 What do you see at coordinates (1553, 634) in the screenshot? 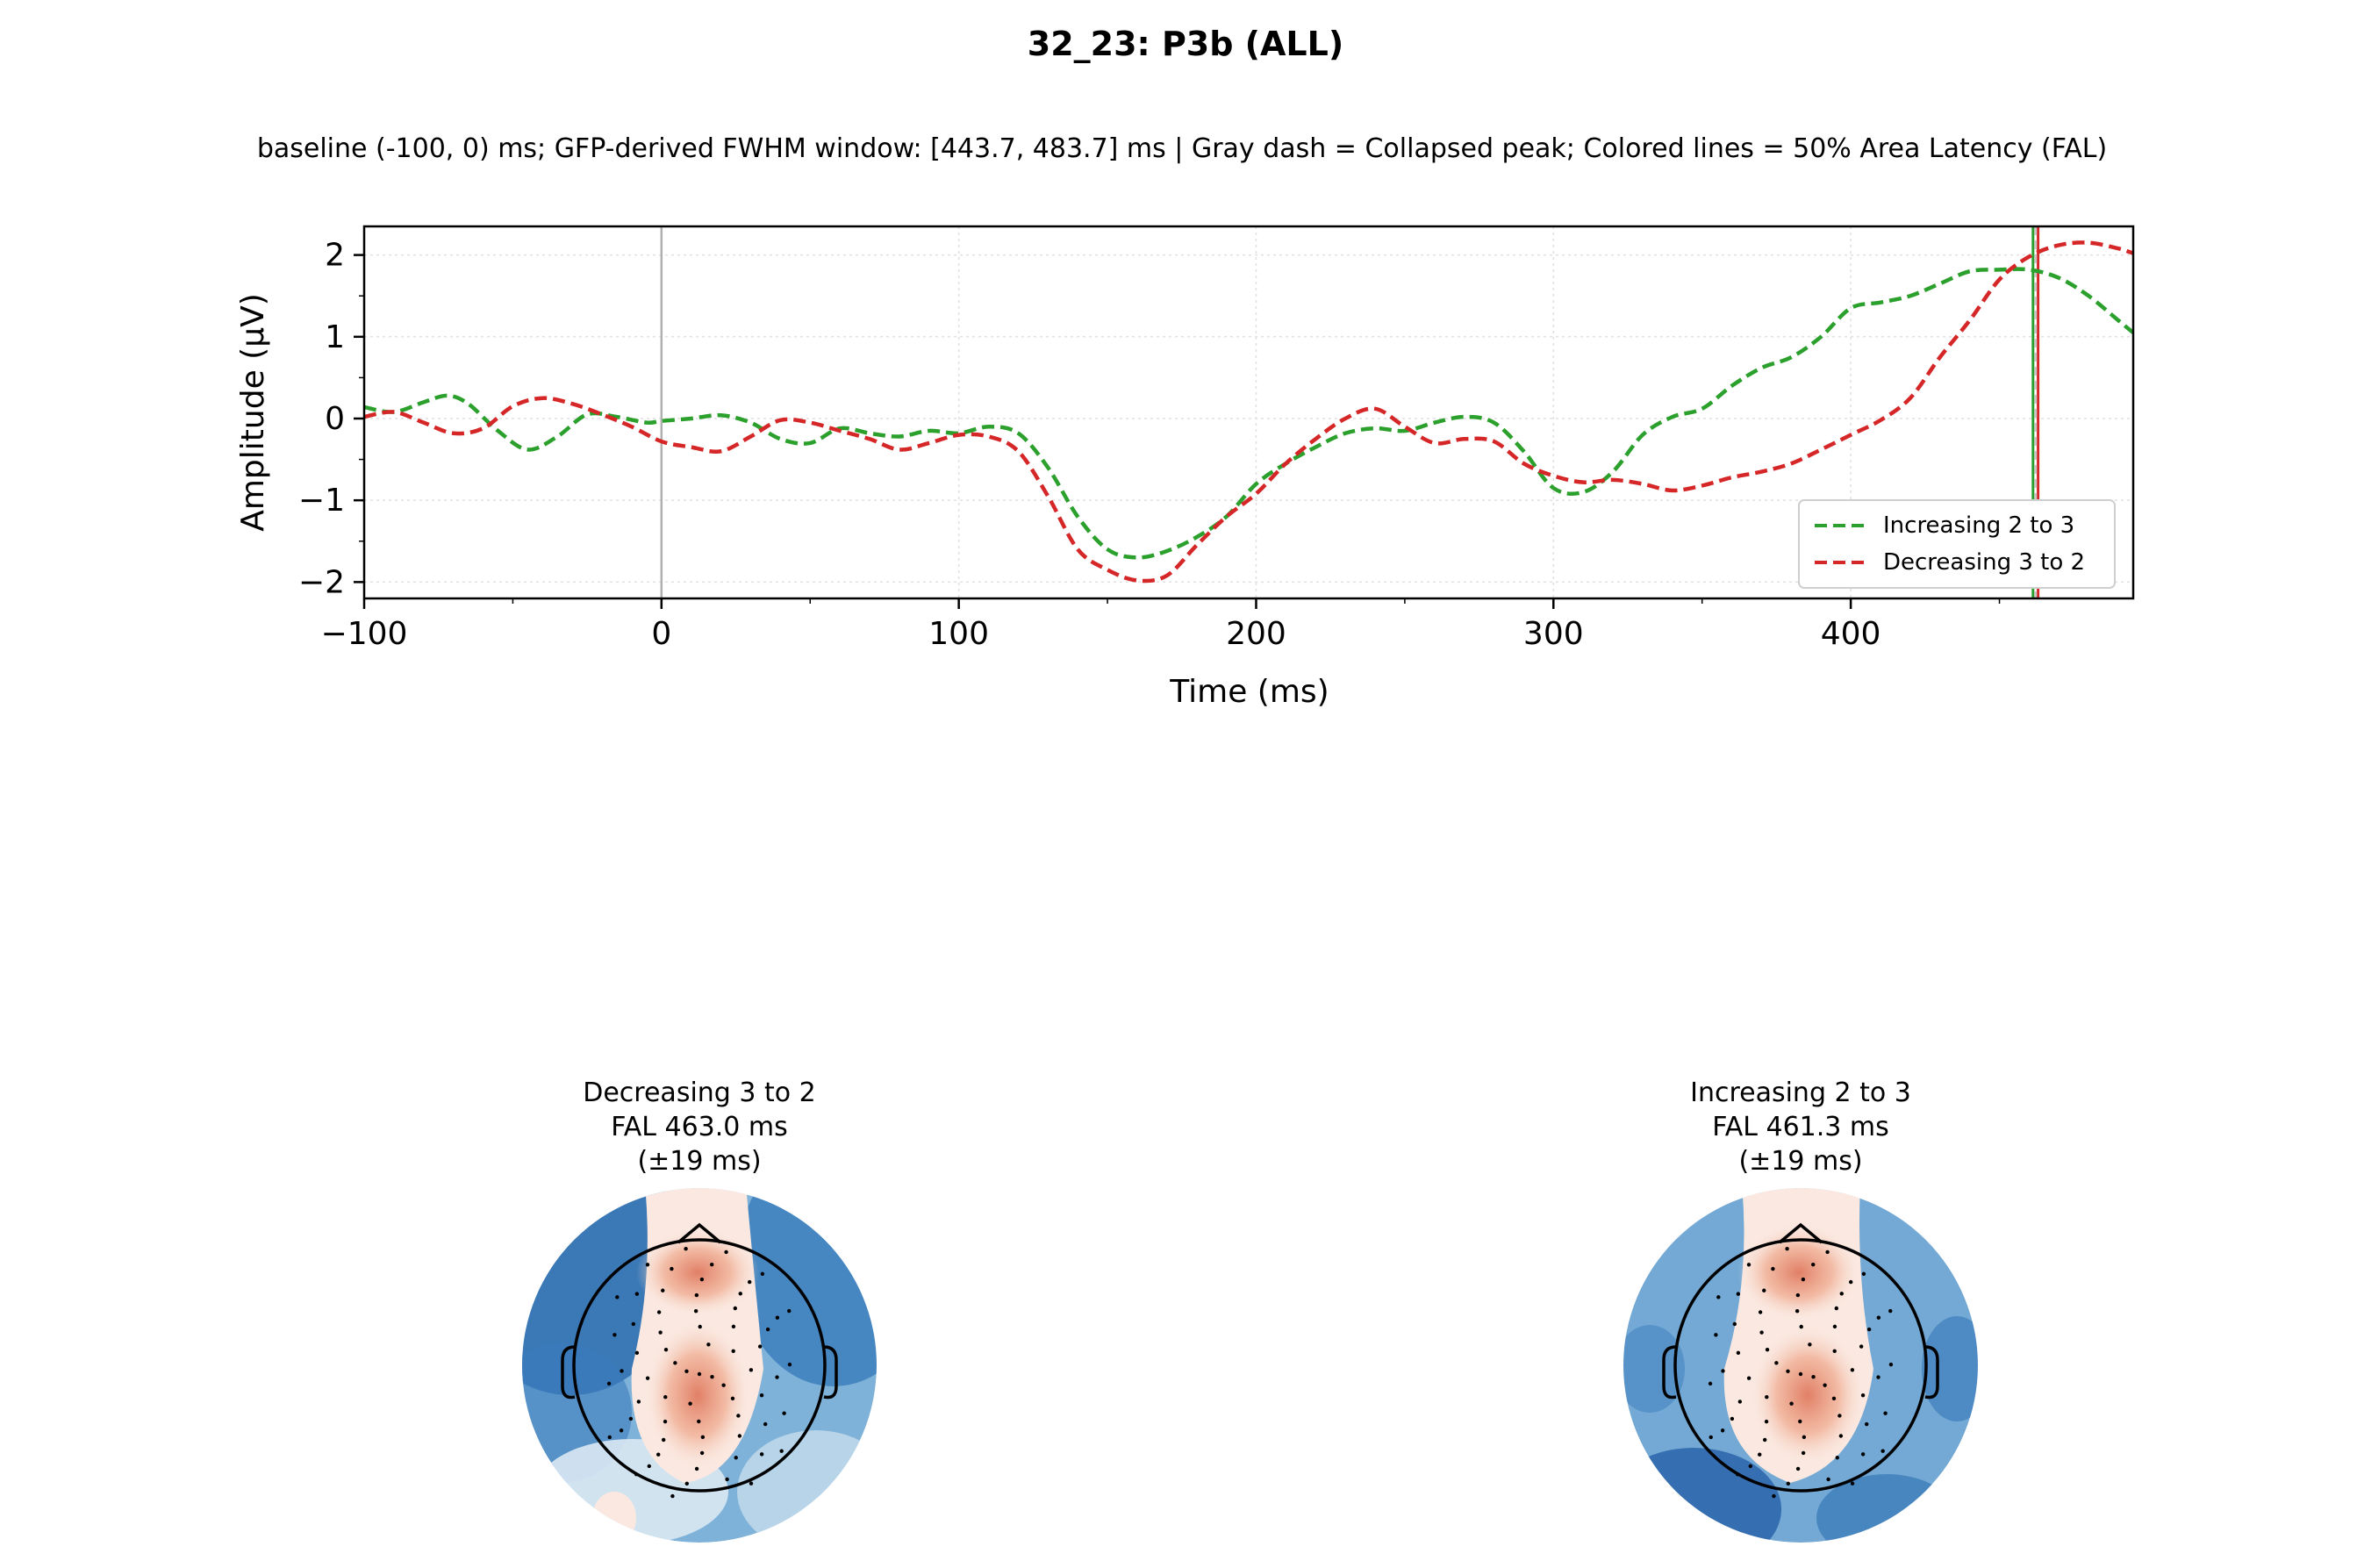
I see `x-tick-label: 300` at bounding box center [1553, 634].